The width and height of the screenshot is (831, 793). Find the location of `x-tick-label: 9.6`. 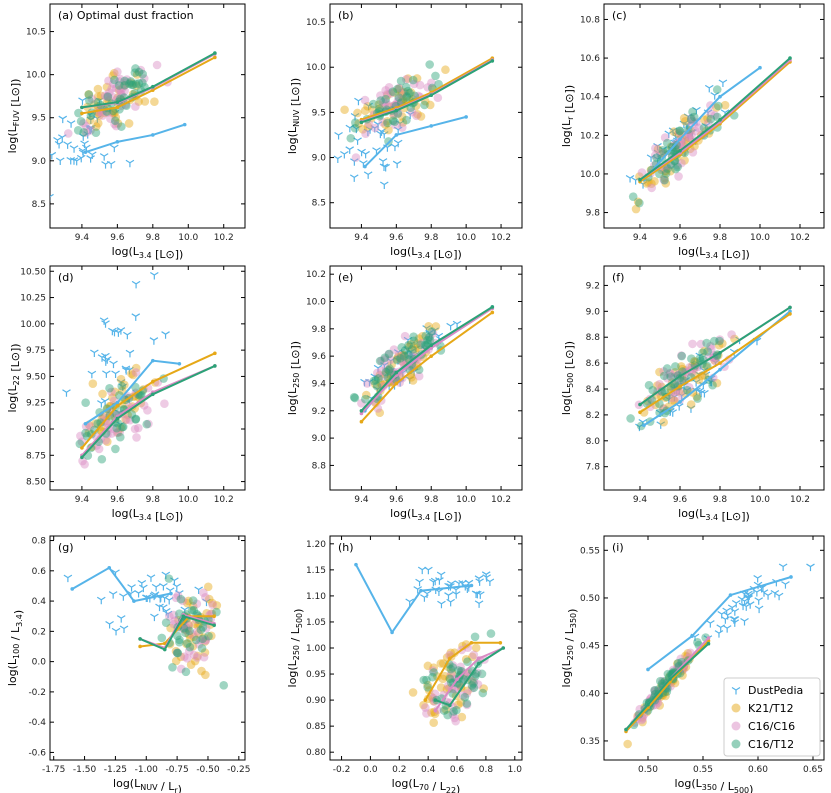

x-tick-label: 9.6 is located at coordinates (117, 500).